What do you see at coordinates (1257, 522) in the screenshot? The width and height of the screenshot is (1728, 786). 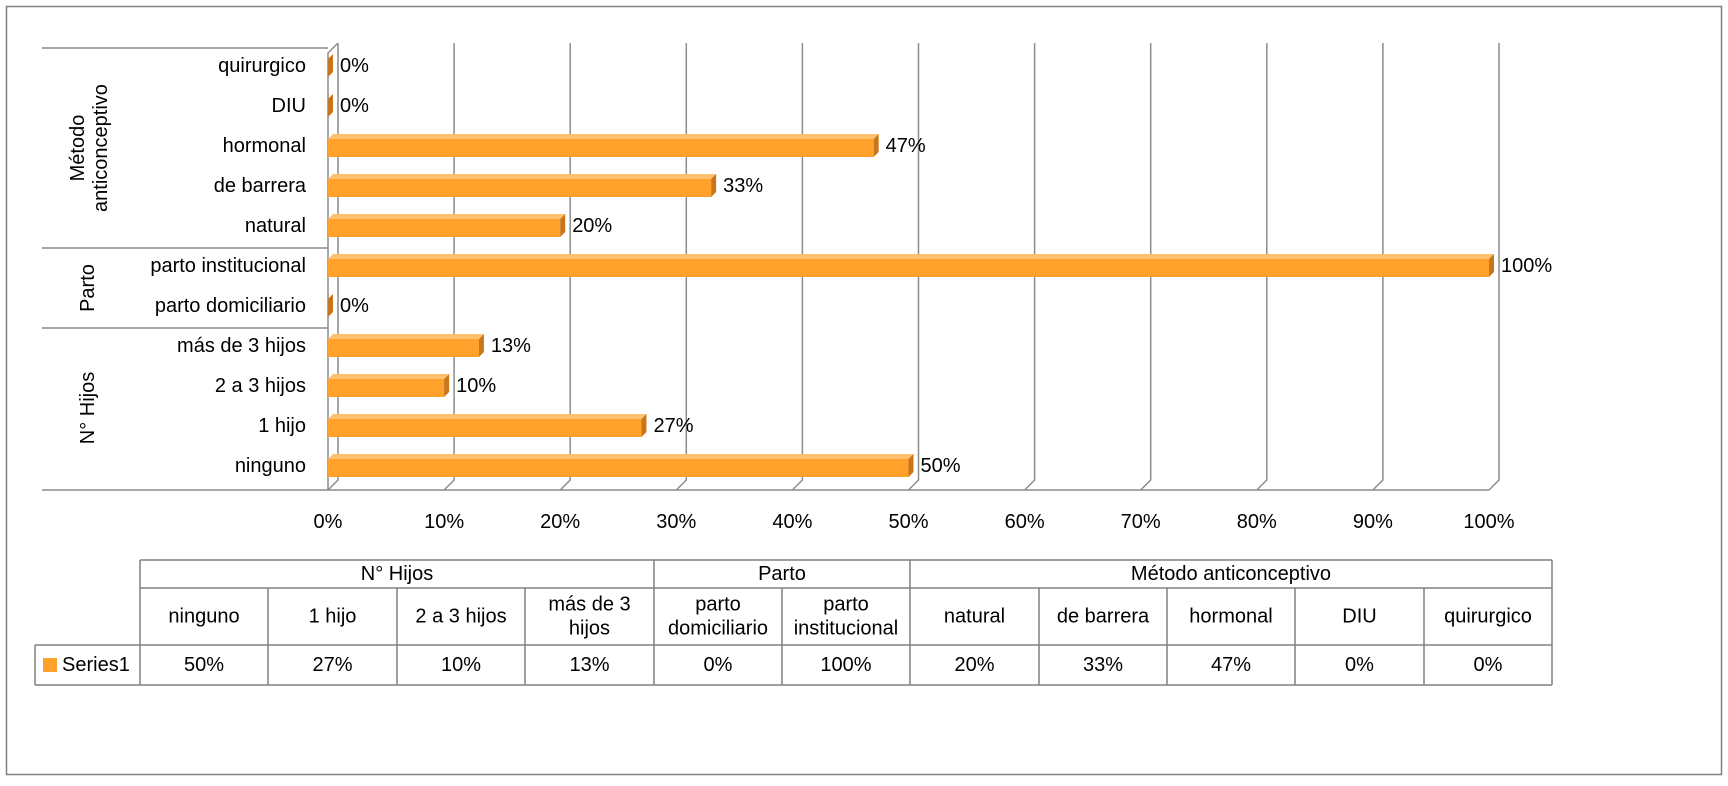 I see `x-tick-label: 80%` at bounding box center [1257, 522].